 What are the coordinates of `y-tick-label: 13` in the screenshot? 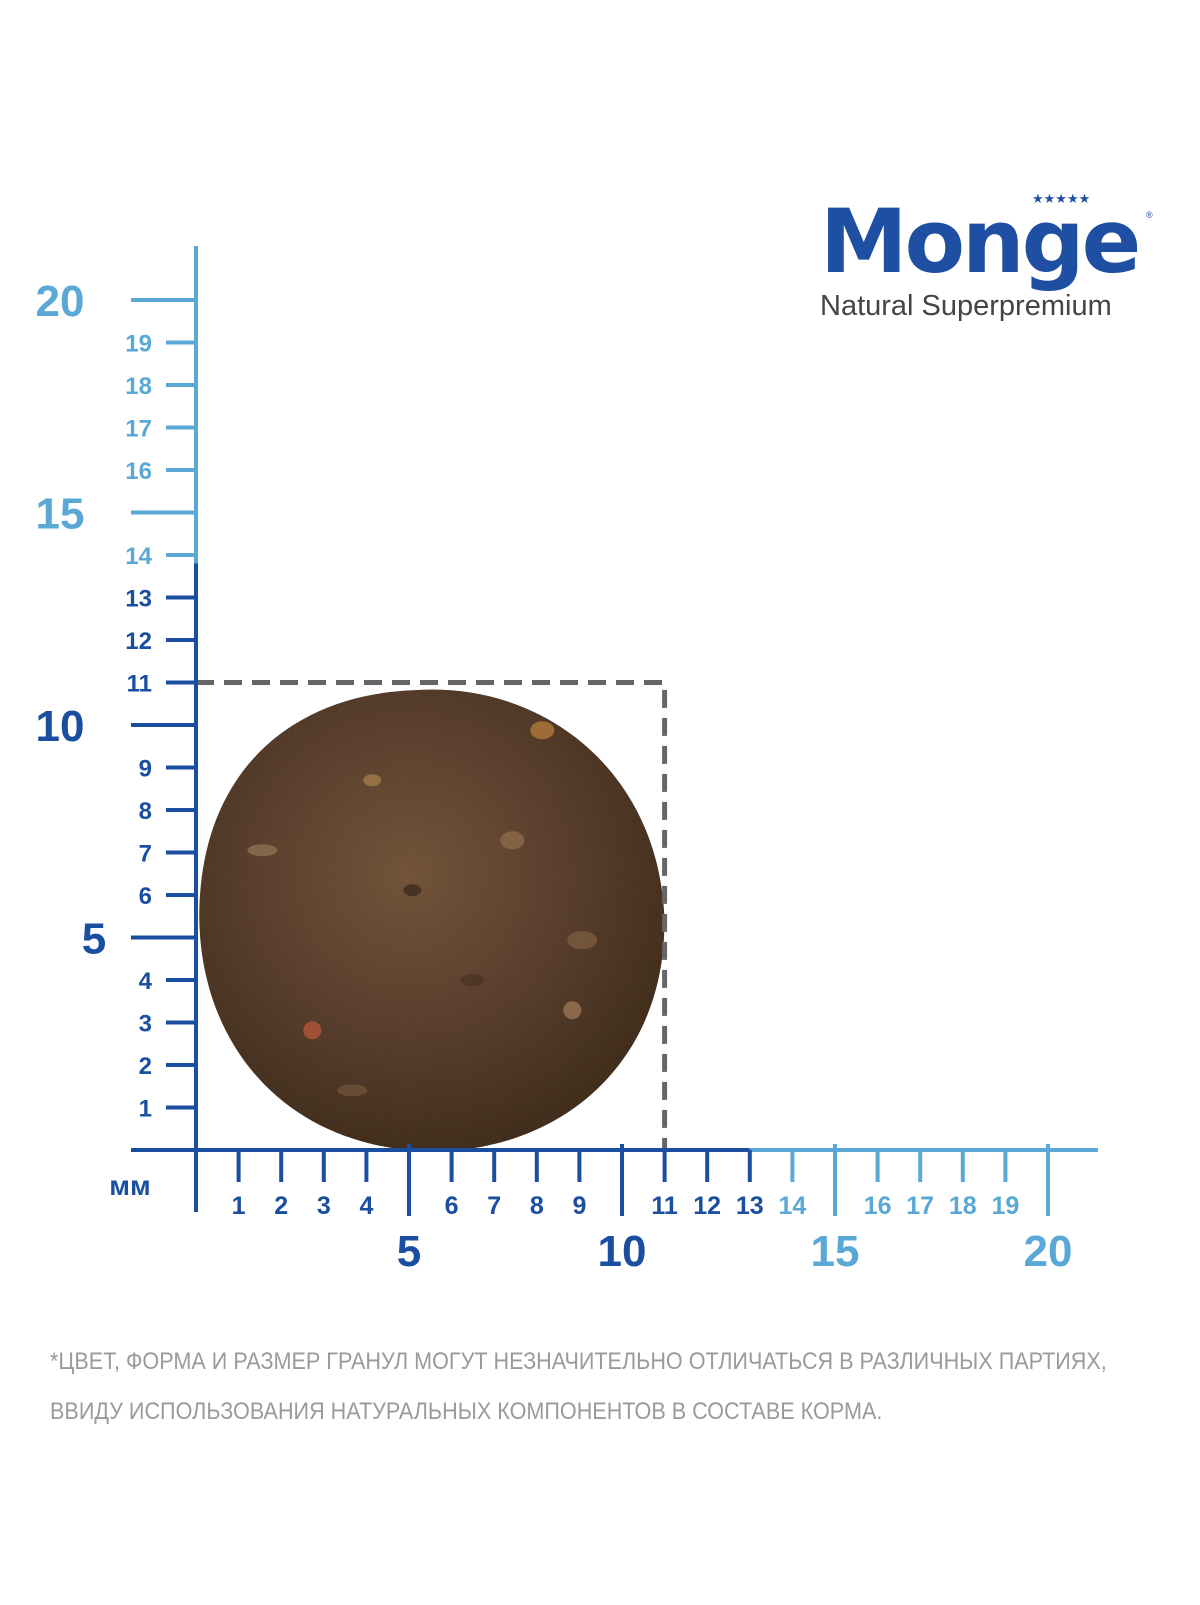 It's located at (138, 599).